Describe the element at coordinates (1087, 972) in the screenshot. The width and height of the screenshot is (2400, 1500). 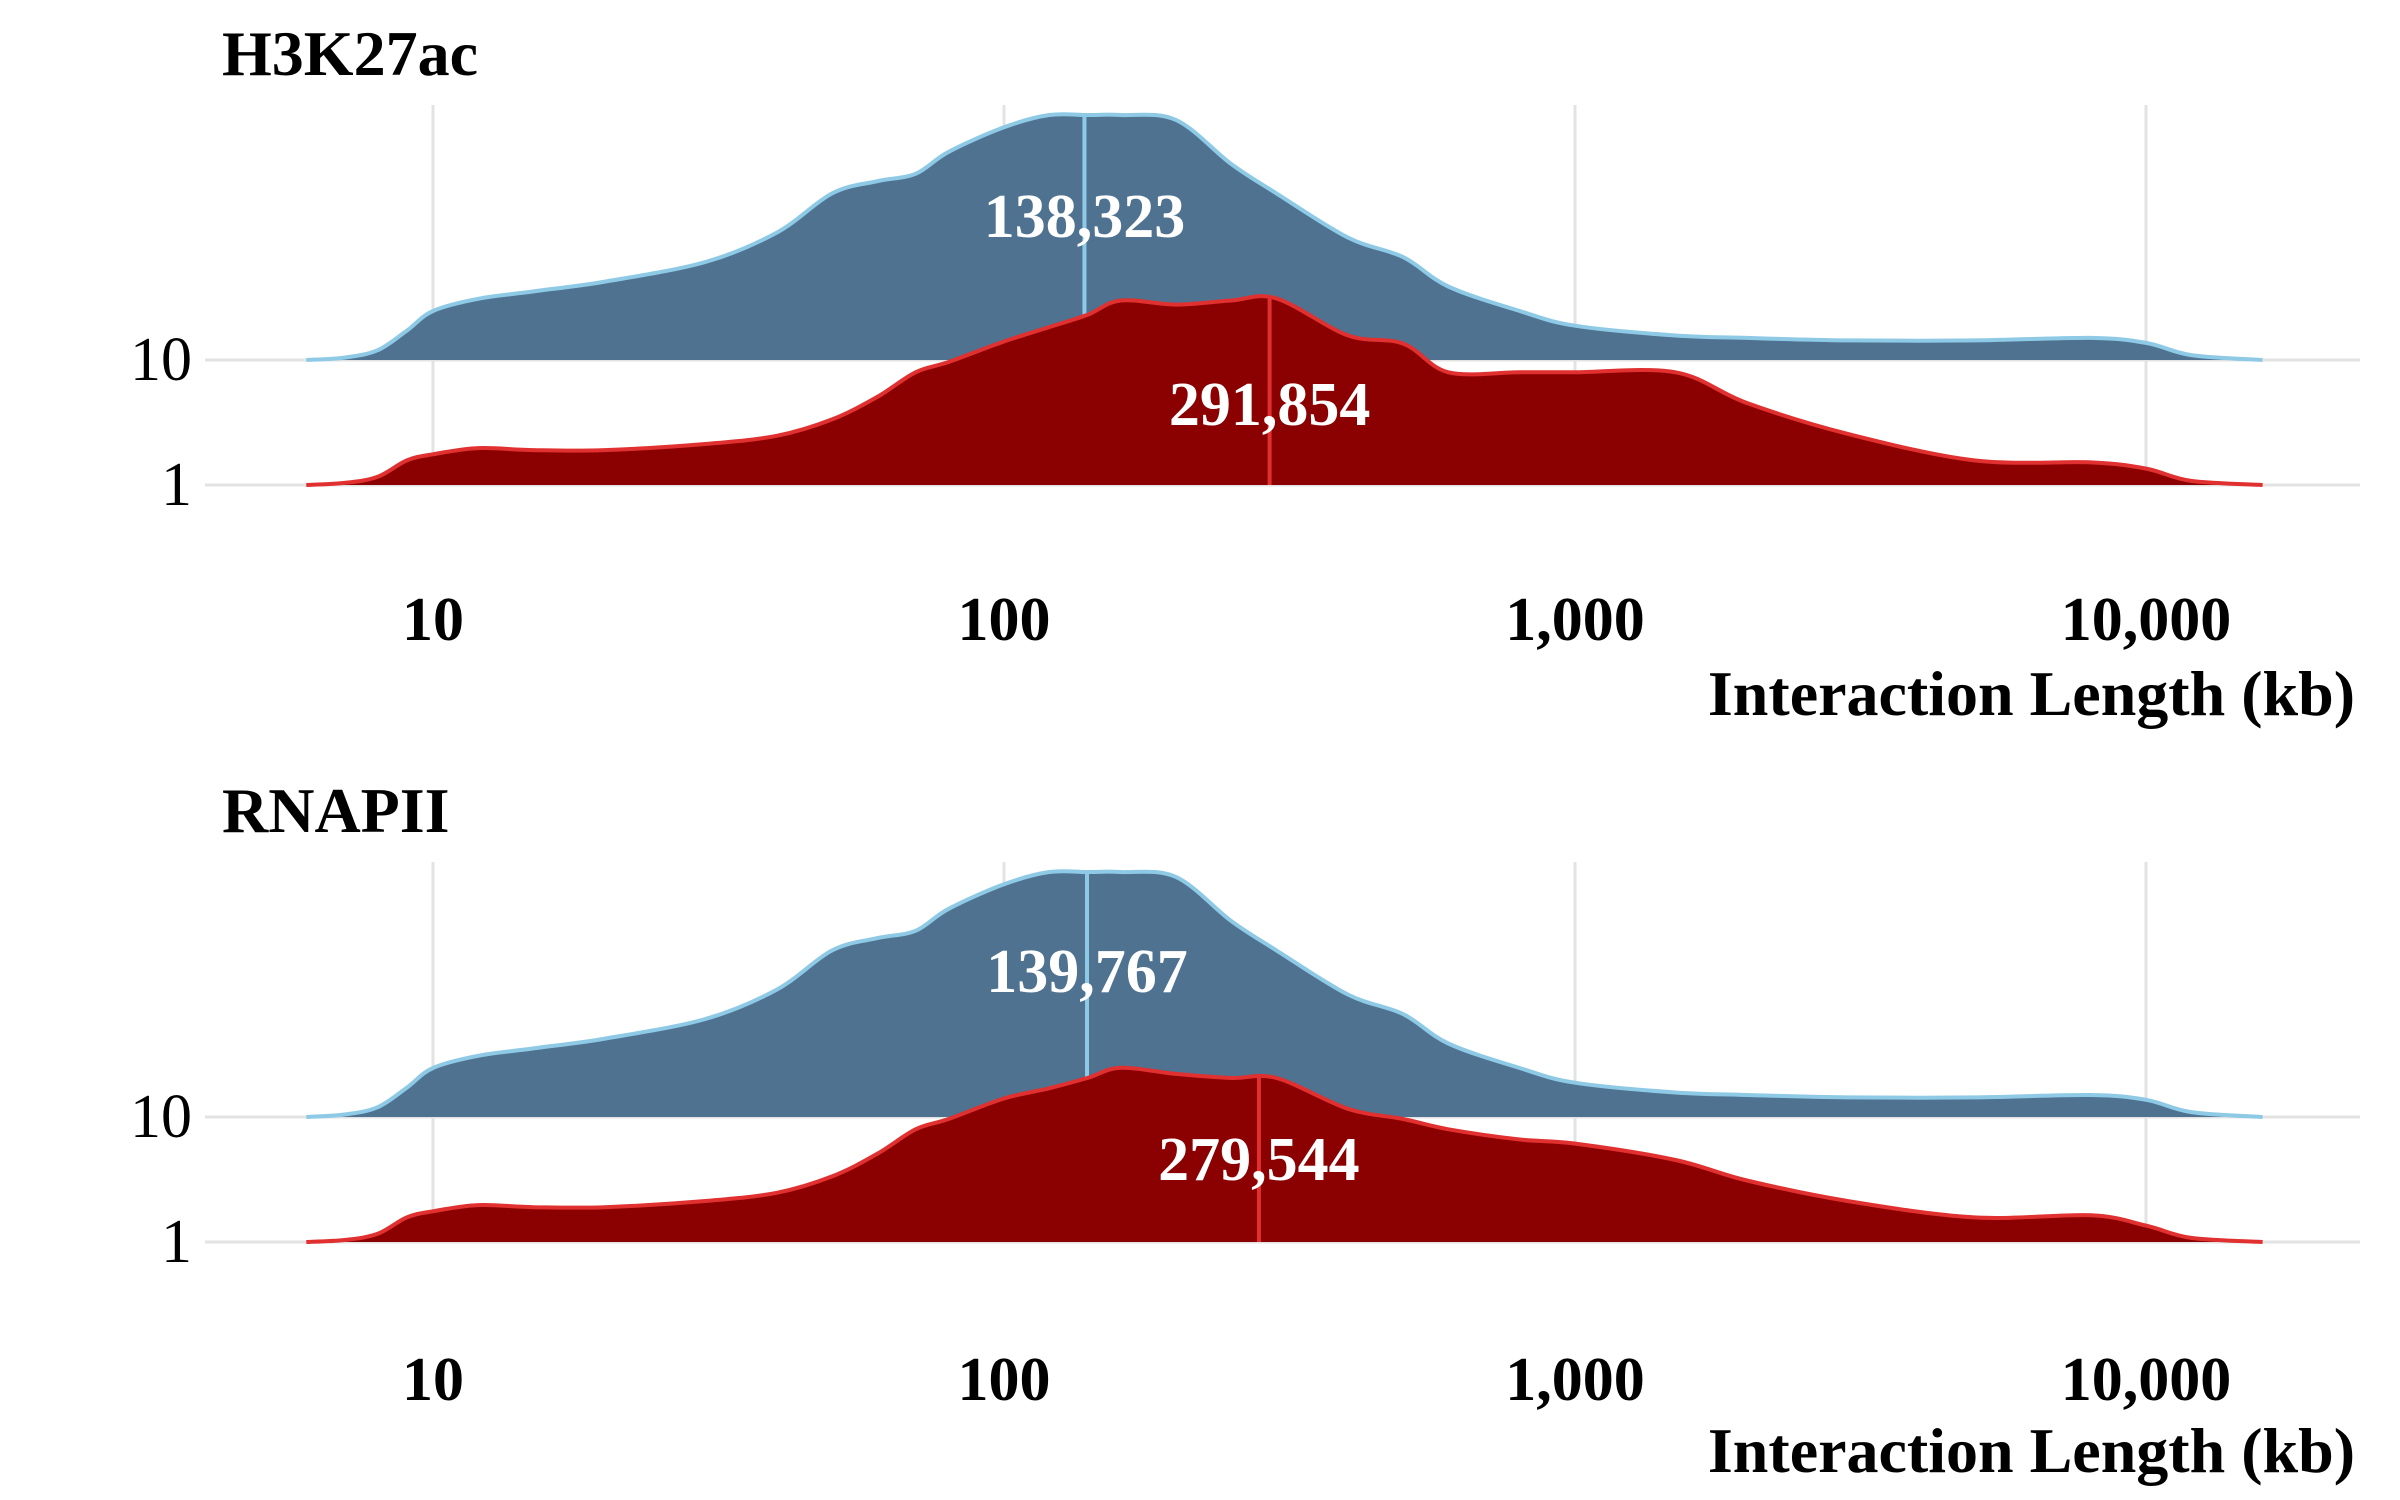
I see `median-label-10: 139,767` at that location.